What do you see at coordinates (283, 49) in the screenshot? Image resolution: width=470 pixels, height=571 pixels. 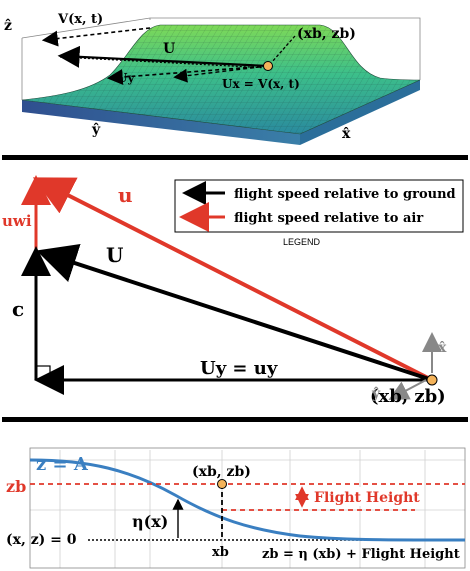 I see `point-pointer` at bounding box center [283, 49].